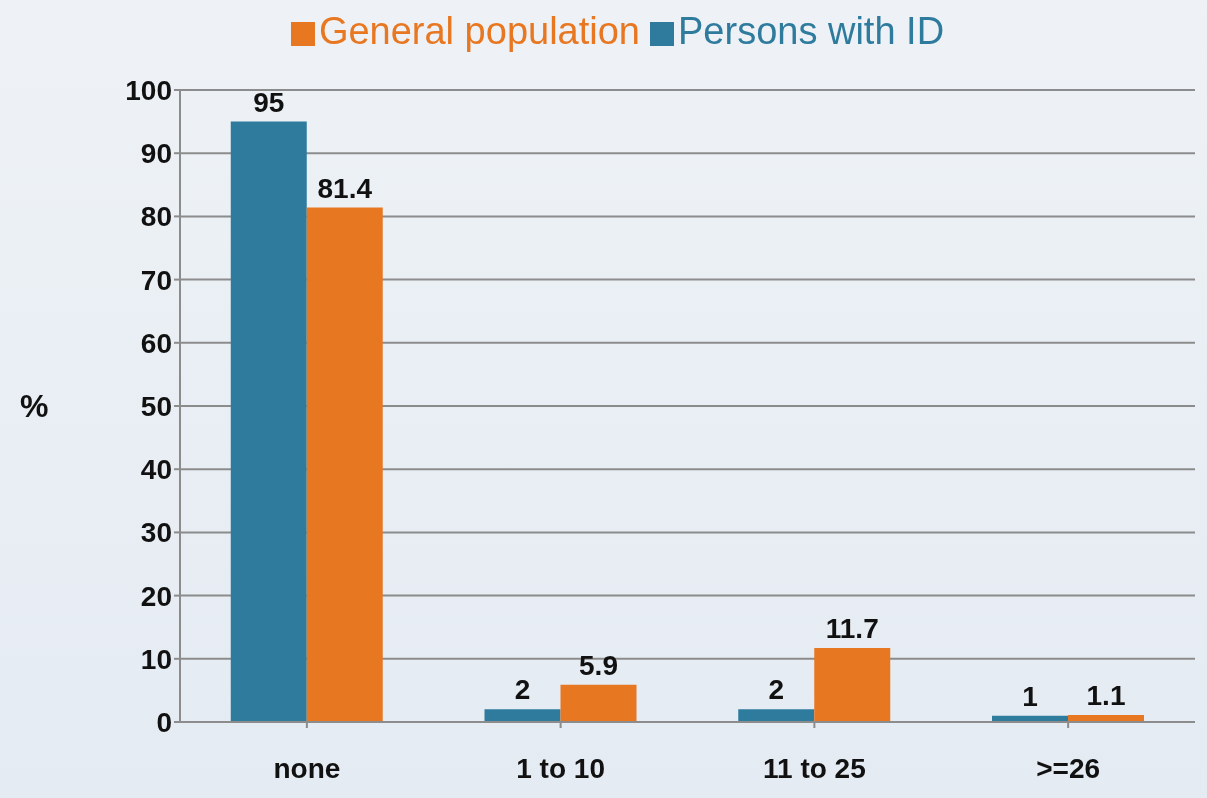 Image resolution: width=1207 pixels, height=798 pixels. Describe the element at coordinates (1106, 696) in the screenshot. I see `data-label: 1.1` at that location.